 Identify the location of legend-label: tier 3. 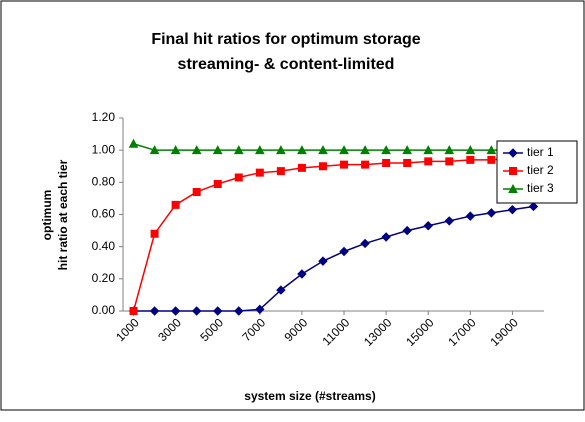
(540, 188).